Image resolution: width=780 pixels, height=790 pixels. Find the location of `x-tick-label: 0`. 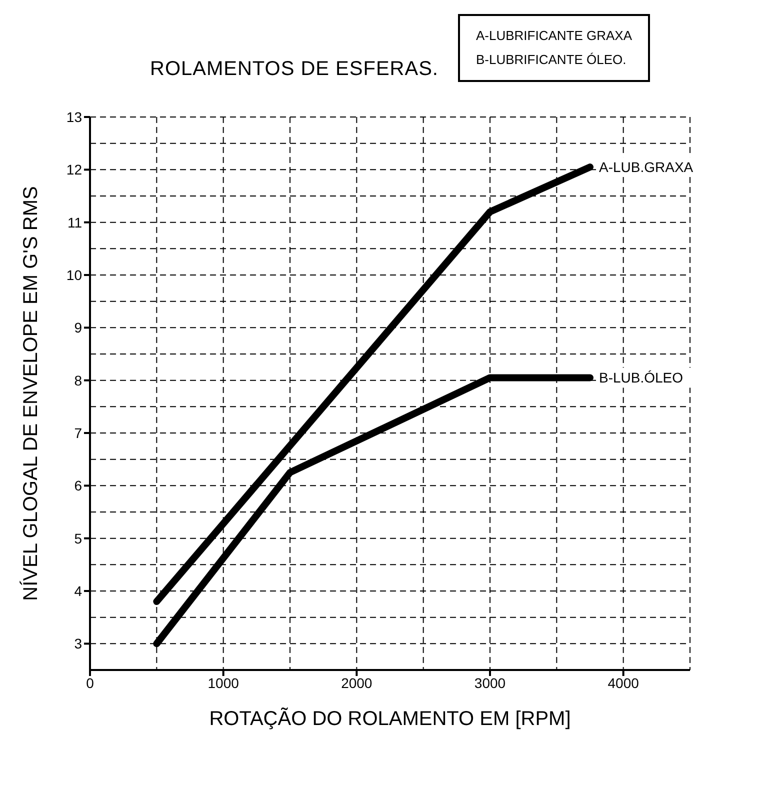

x-tick-label: 0 is located at coordinates (90, 682).